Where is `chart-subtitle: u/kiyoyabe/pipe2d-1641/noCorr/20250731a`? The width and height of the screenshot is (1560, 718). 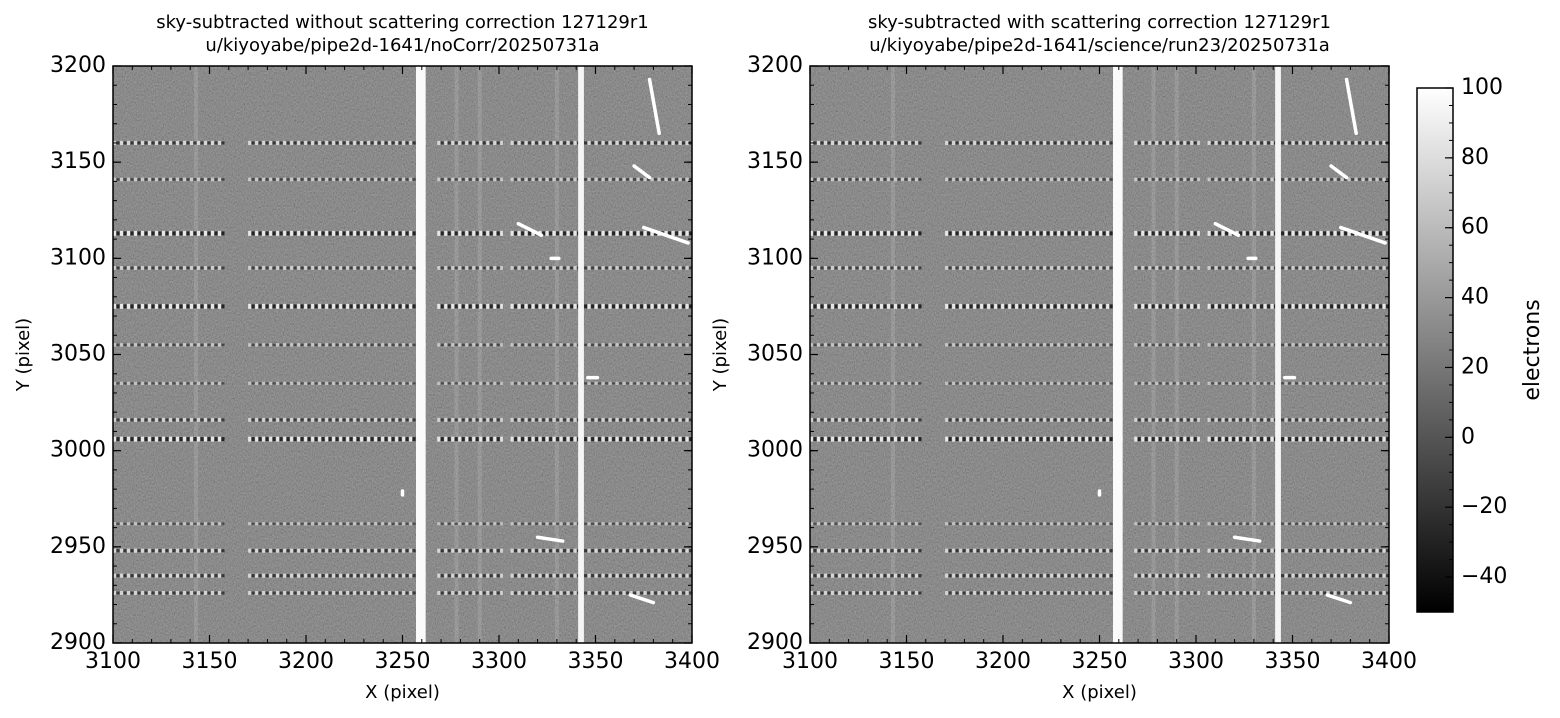
chart-subtitle: u/kiyoyabe/pipe2d-1641/noCorr/20250731a is located at coordinates (402, 45).